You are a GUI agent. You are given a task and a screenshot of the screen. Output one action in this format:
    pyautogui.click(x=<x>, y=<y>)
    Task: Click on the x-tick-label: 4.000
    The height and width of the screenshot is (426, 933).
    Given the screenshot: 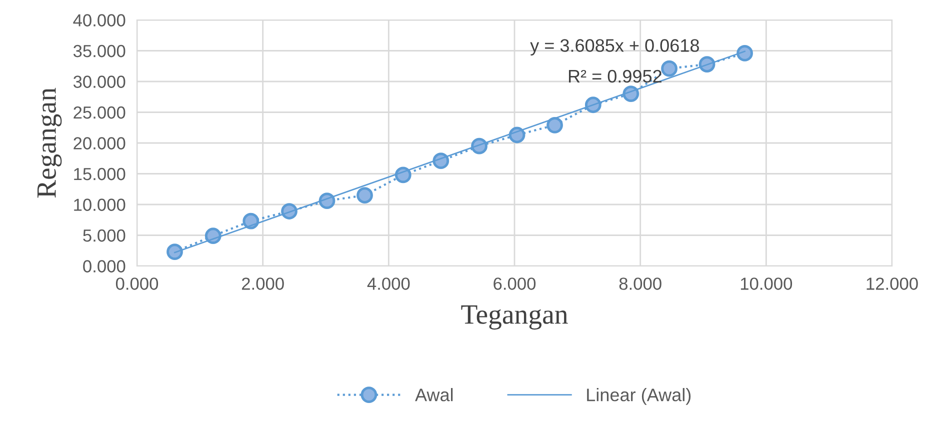 What is the action you would take?
    pyautogui.click(x=388, y=284)
    